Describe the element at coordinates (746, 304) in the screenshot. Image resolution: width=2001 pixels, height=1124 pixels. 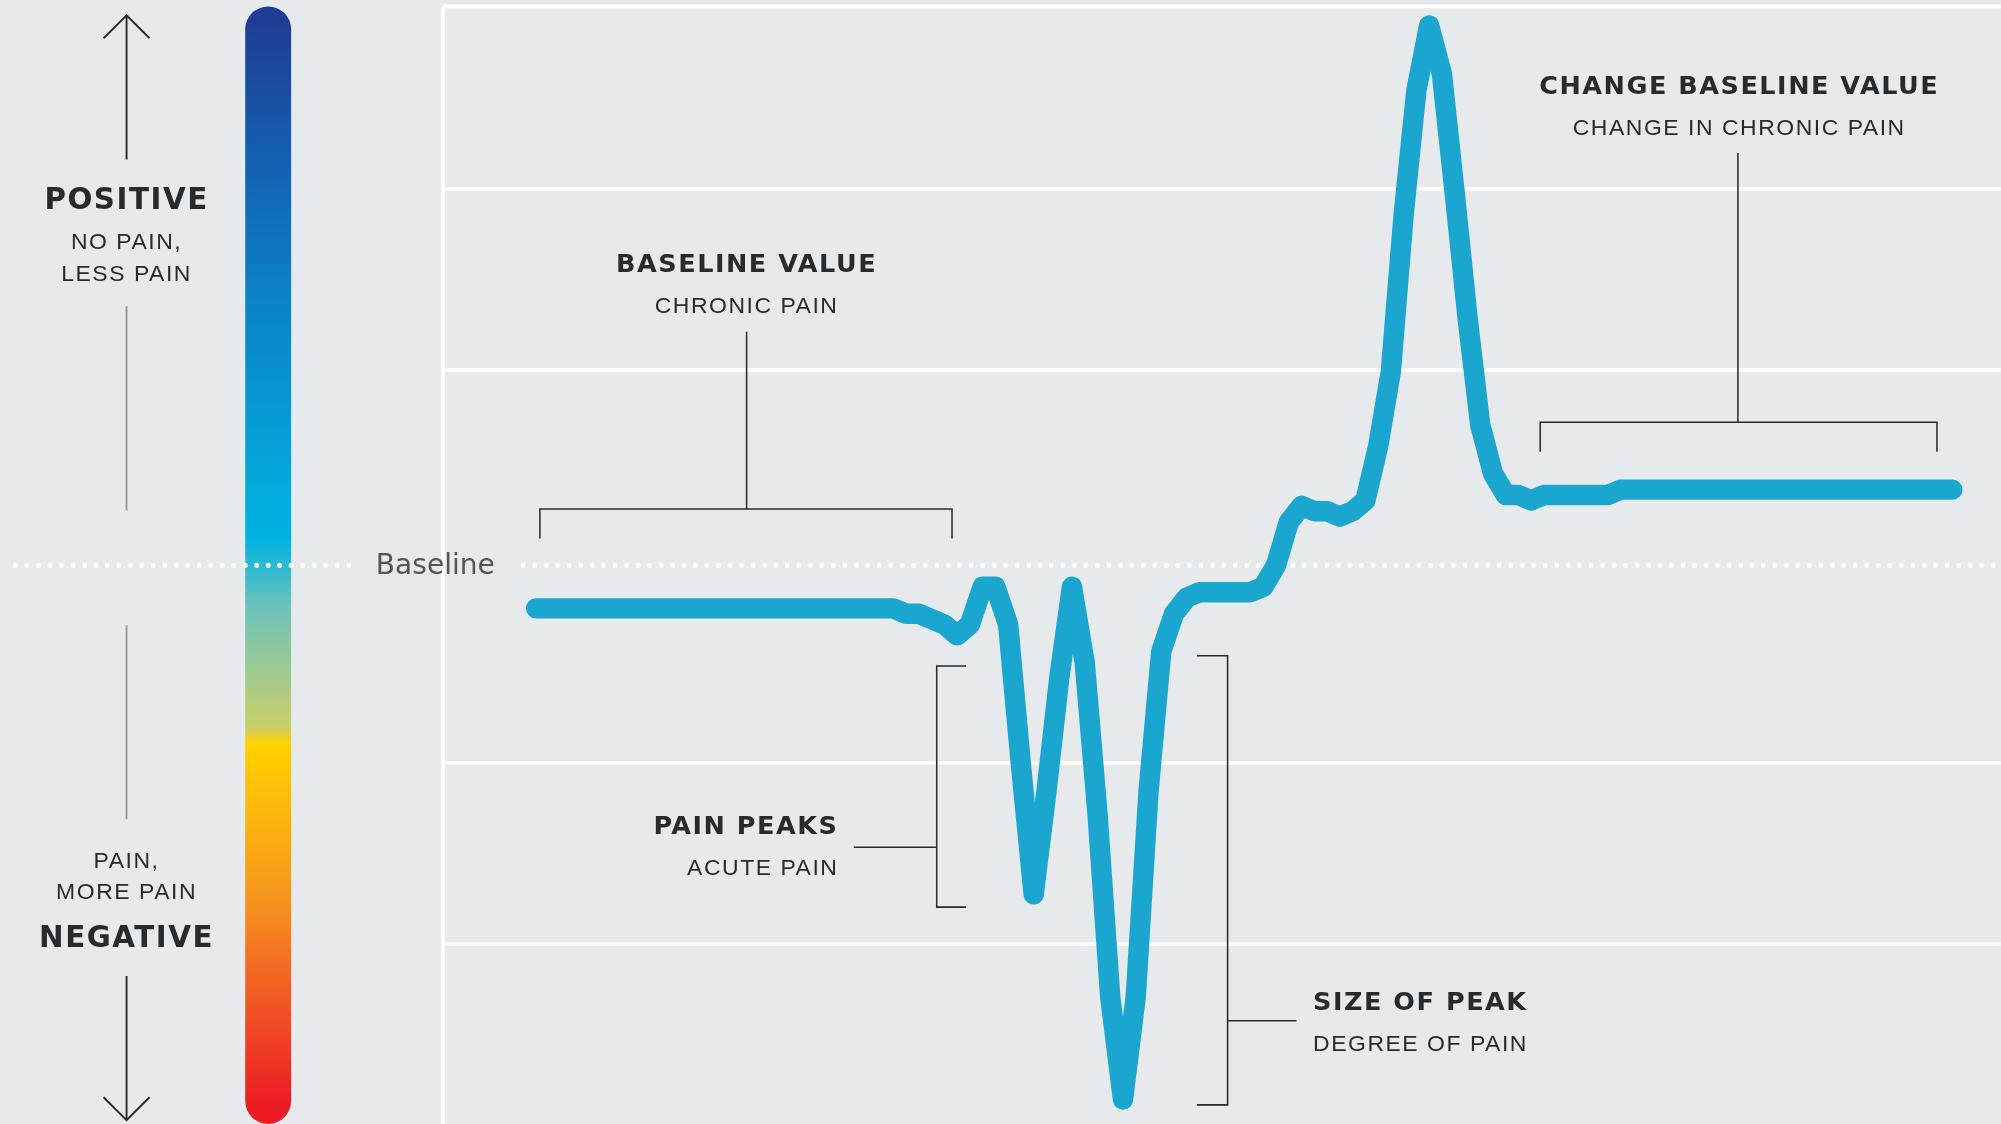
I see `annotation: CHRONIC PAIN` at that location.